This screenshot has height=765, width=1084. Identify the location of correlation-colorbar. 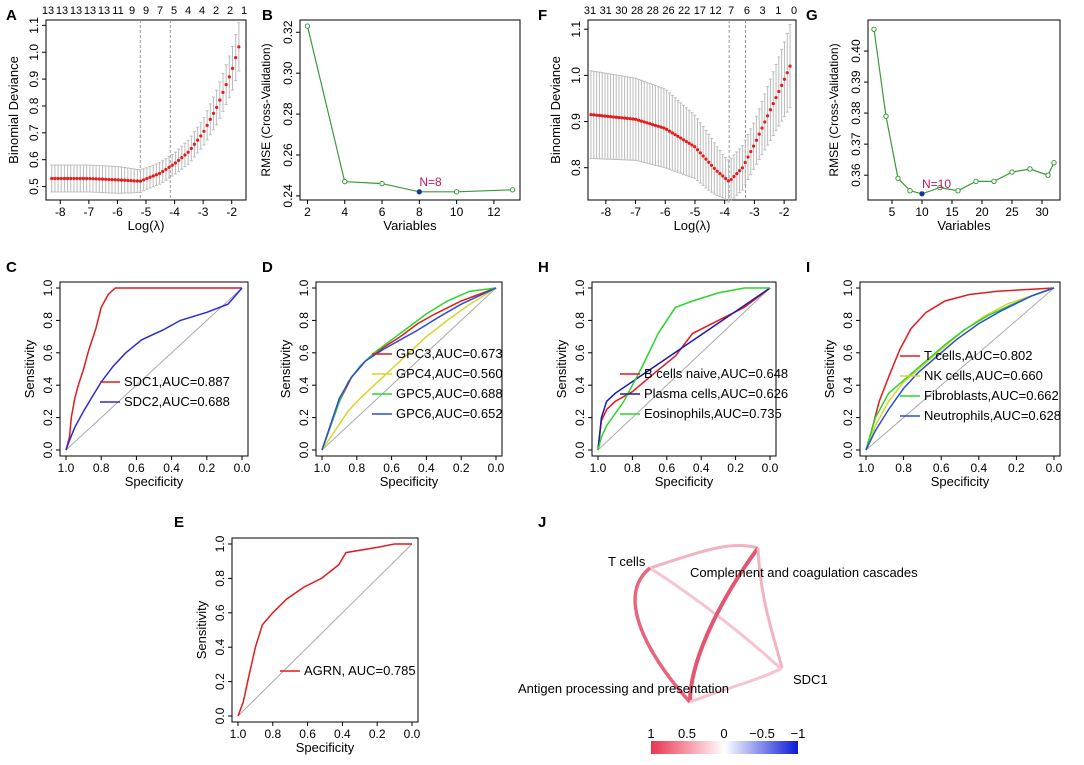
(724, 747).